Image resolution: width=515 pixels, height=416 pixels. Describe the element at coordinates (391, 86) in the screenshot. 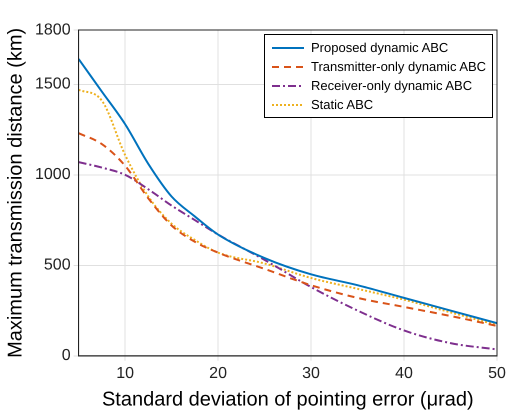

I see `legend-label: Receiver-only dynamic ABC` at that location.